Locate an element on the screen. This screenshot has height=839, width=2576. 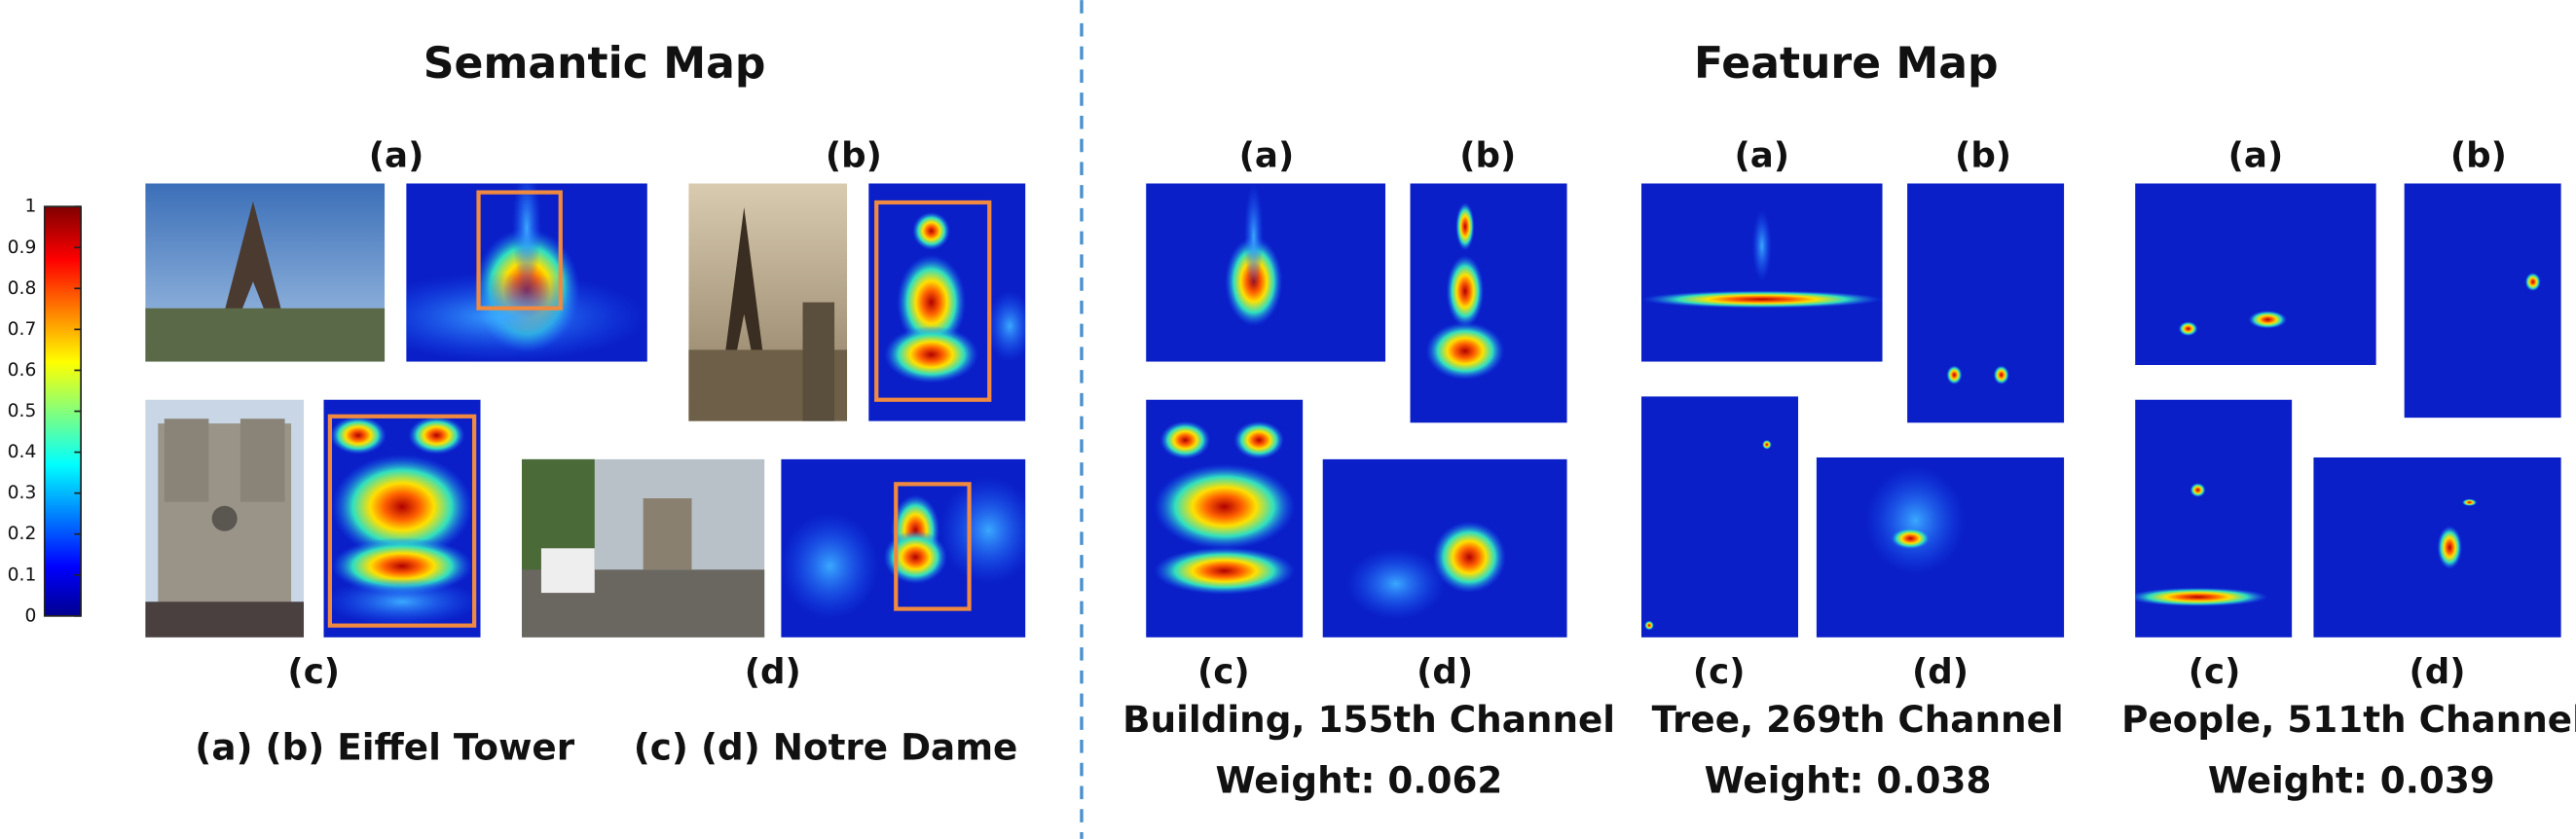
colorbar-tick-label: 0.8 is located at coordinates (22, 288).